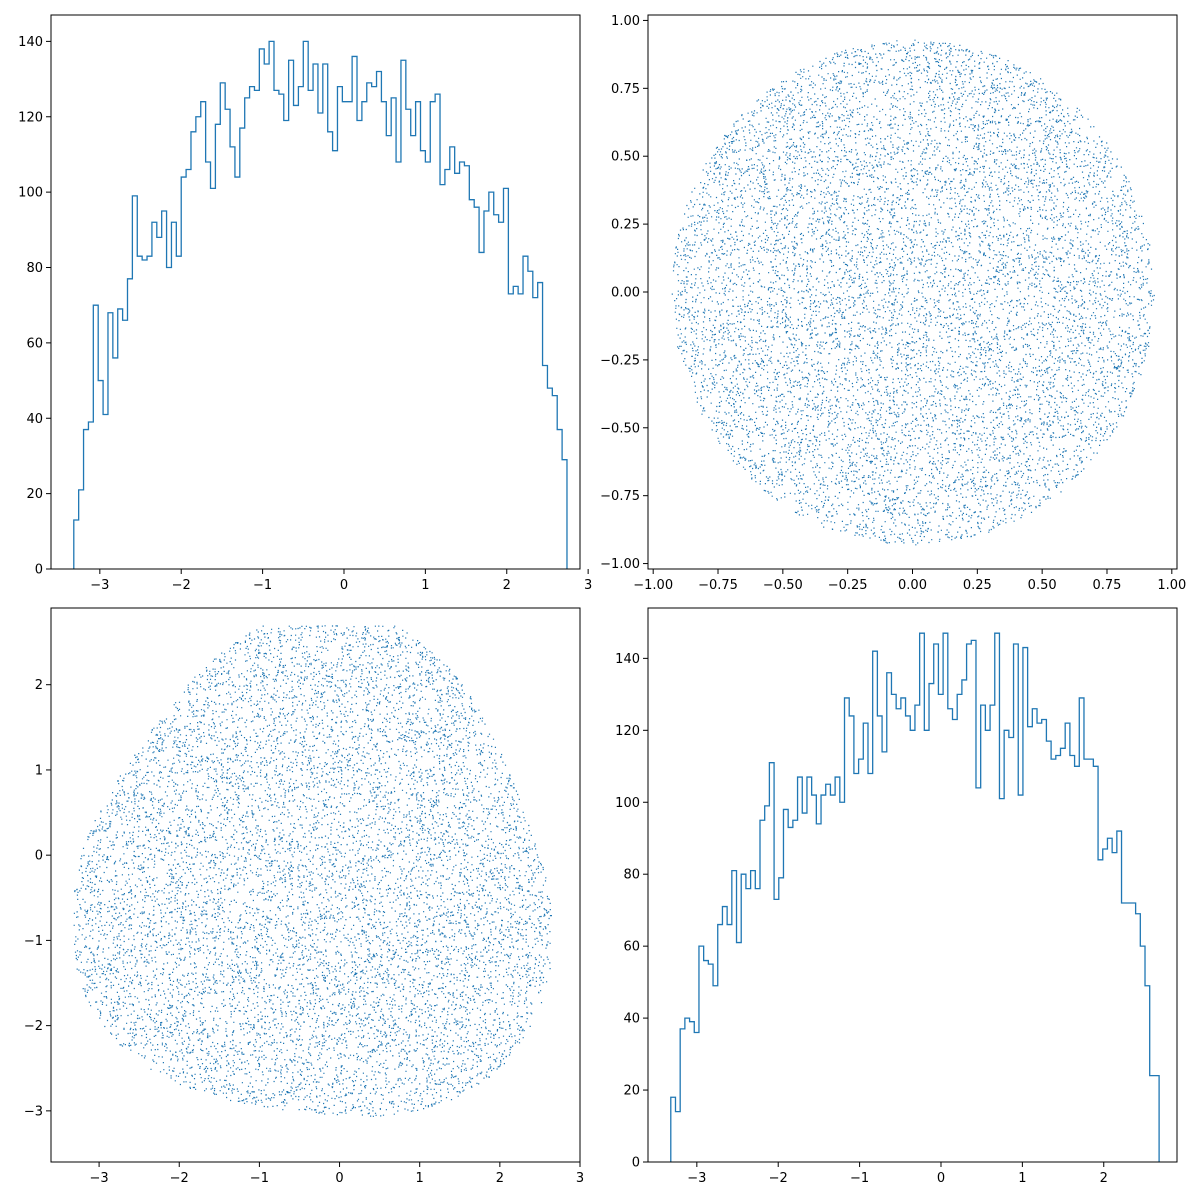  I want to click on y-tick-label: −0.25, so click(620, 360).